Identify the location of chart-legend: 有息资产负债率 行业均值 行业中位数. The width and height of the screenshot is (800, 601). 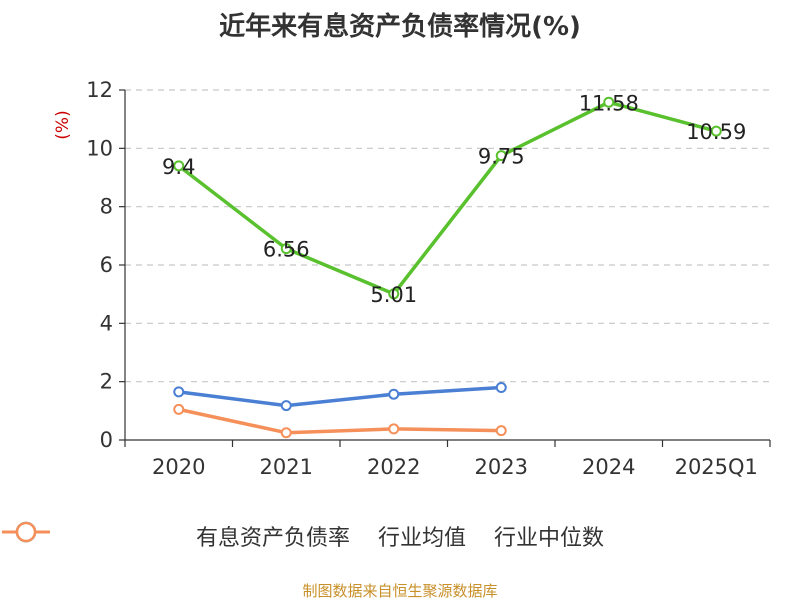
(400, 536).